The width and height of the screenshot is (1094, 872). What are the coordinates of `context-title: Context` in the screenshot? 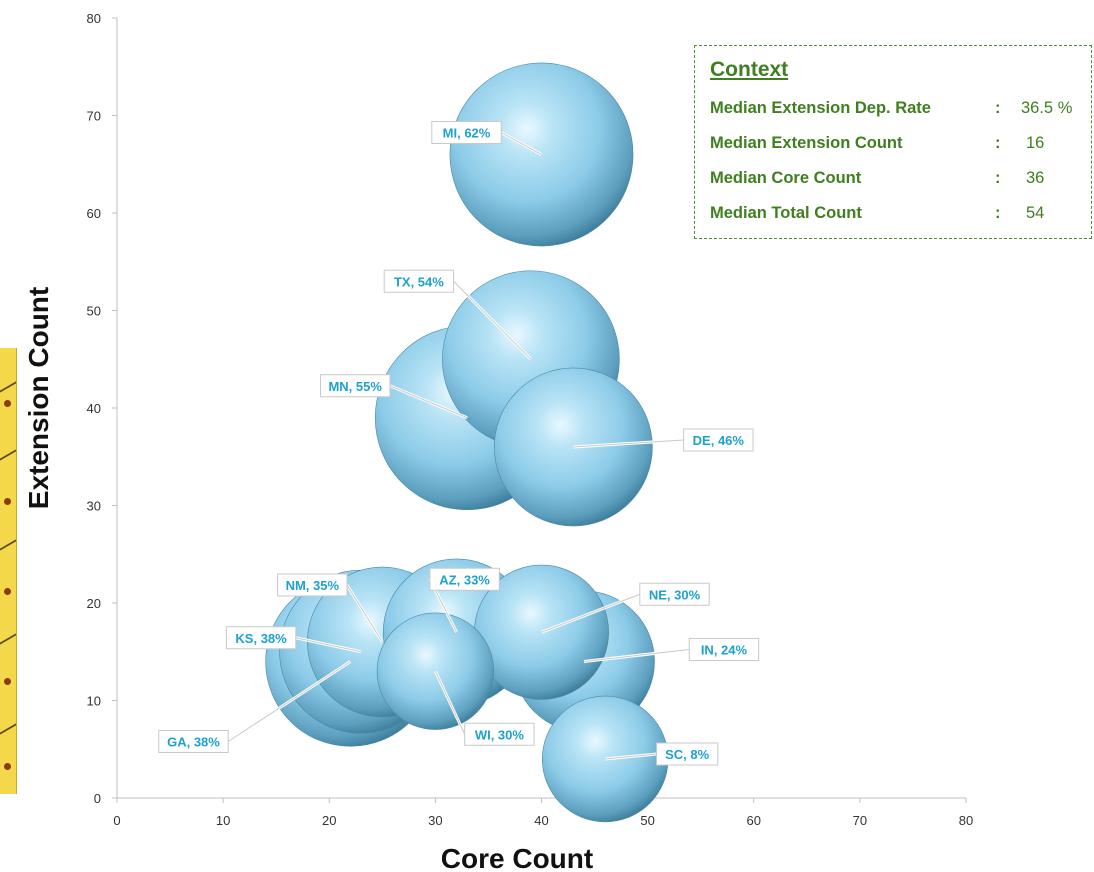 It's located at (749, 69).